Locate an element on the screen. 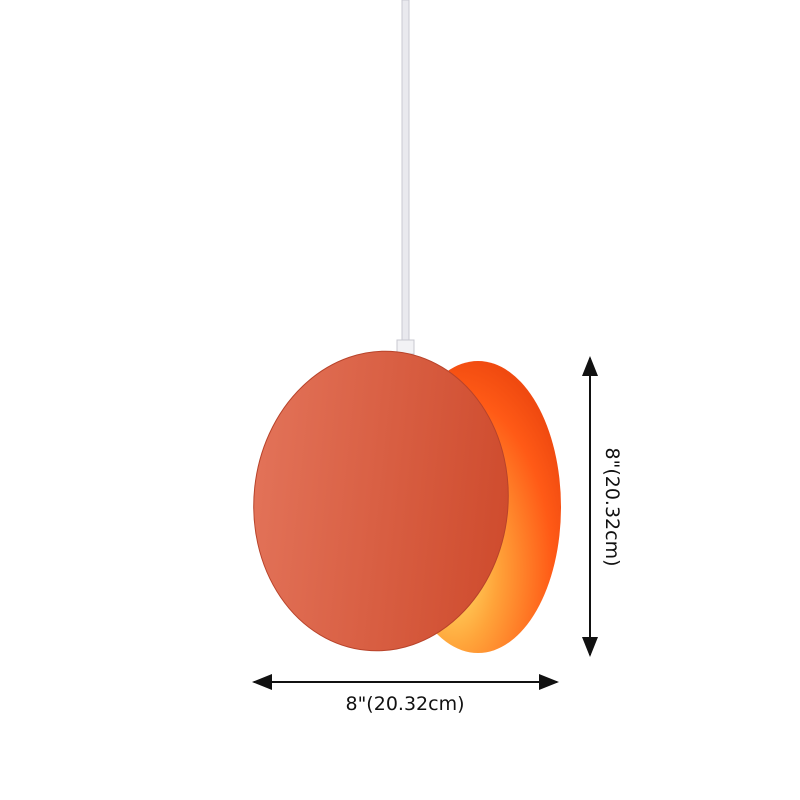  height-label: 8"(20.32cm) is located at coordinates (612, 506).